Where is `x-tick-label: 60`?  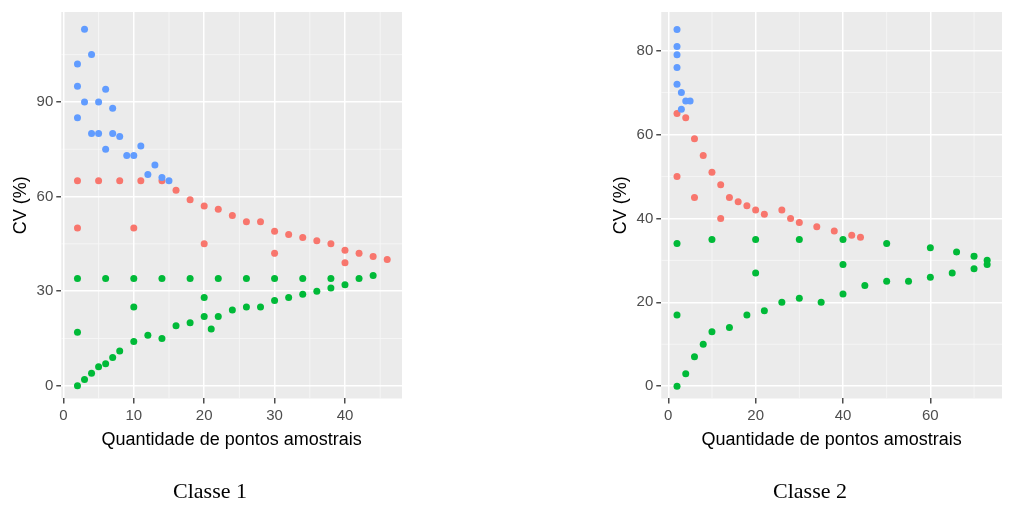 x-tick-label: 60 is located at coordinates (930, 414).